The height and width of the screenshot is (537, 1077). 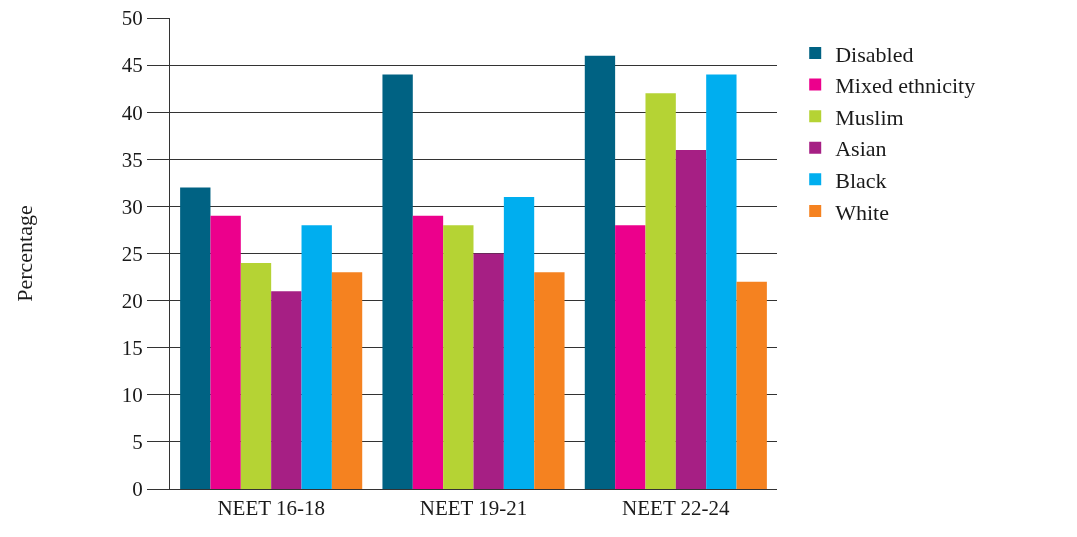 I want to click on y-axis-title: Percentage, so click(x=24, y=253).